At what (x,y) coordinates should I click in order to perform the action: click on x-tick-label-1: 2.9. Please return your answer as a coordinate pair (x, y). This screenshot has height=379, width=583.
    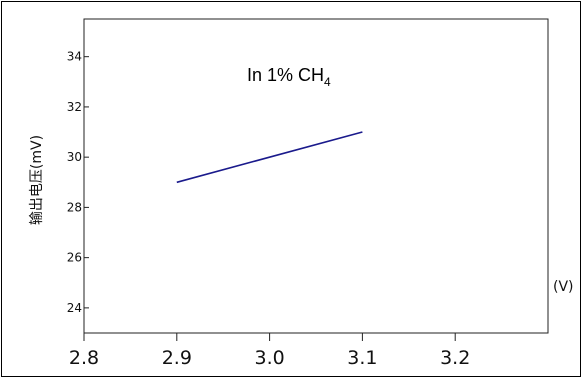
    Looking at the image, I should click on (177, 358).